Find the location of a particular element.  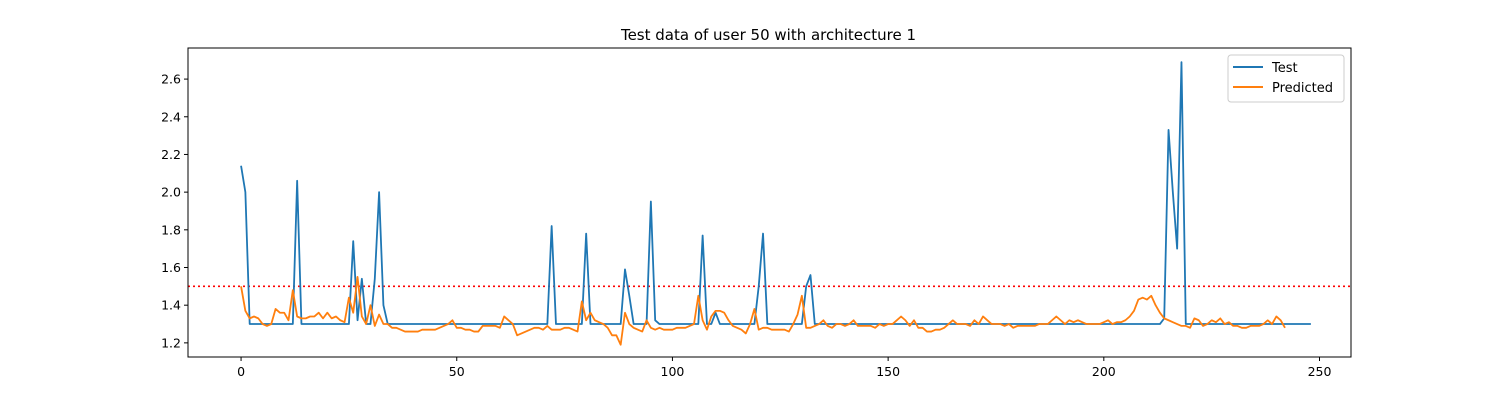

y-tick-label: 1.8 is located at coordinates (171, 229).